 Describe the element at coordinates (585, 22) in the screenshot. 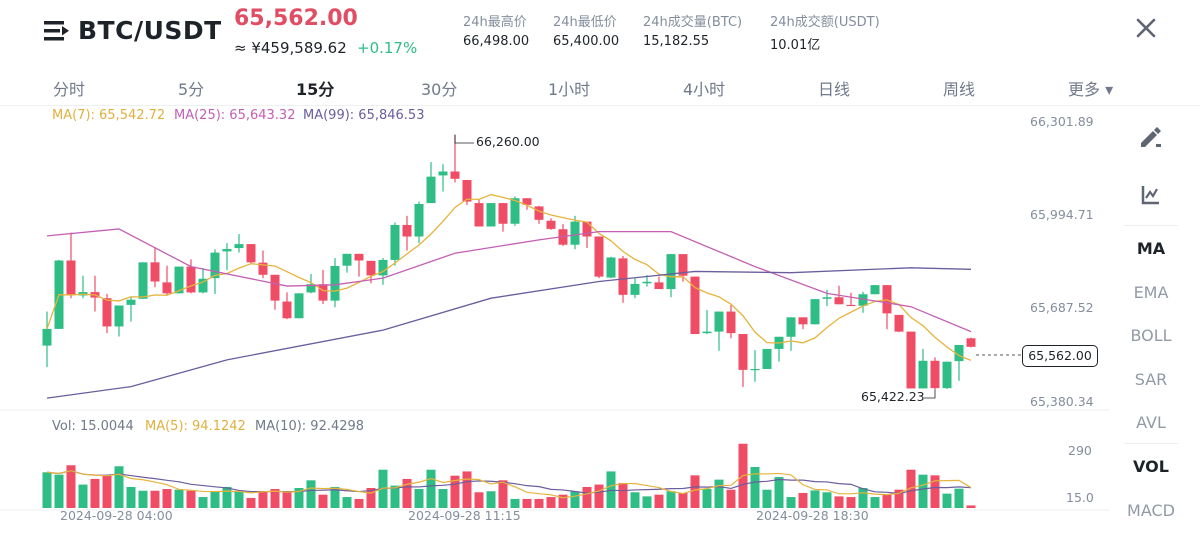

I see `stat-low-label: 24h最低价` at that location.